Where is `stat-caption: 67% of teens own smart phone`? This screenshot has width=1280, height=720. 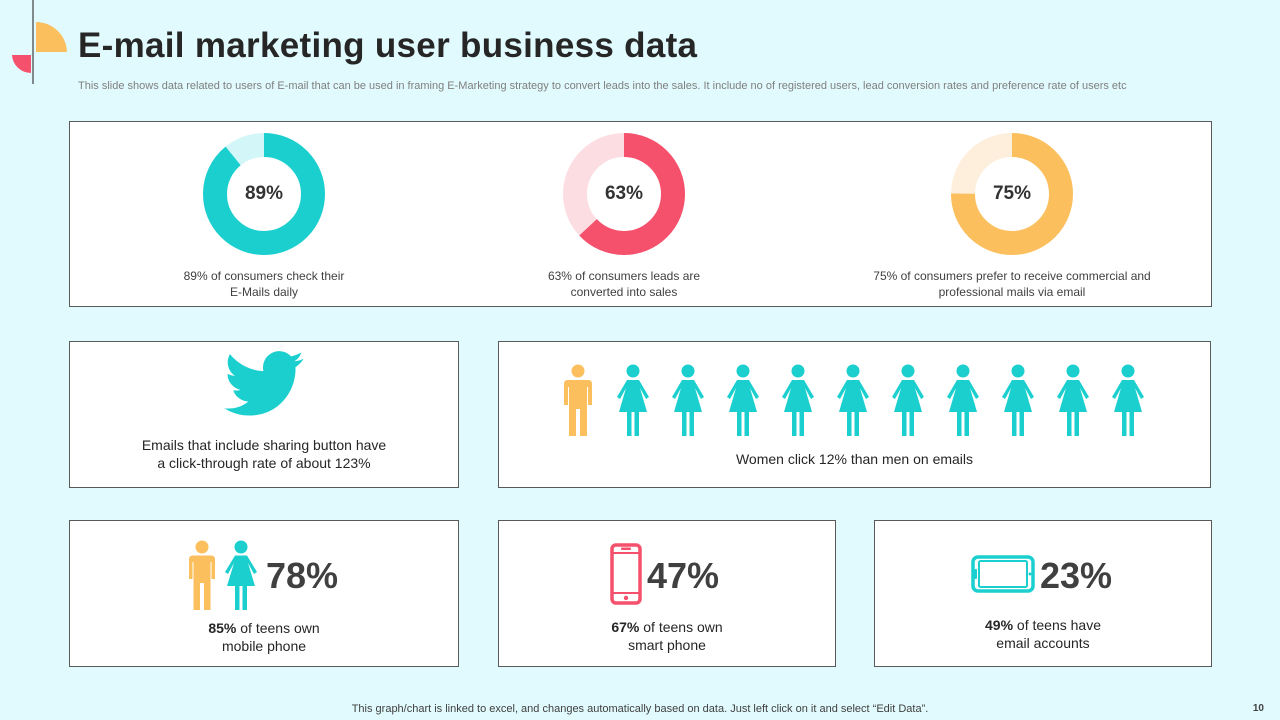
stat-caption: 67% of teens own smart phone is located at coordinates (667, 636).